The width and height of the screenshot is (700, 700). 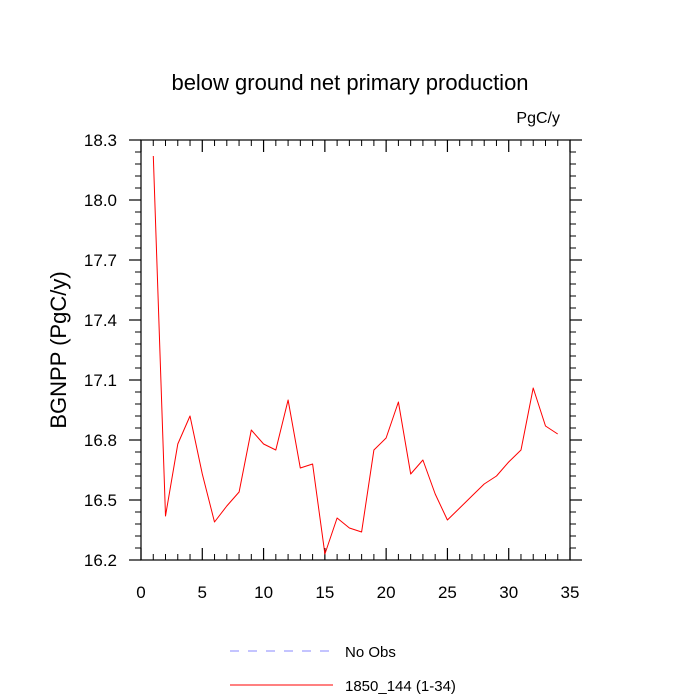 What do you see at coordinates (370, 652) in the screenshot?
I see `legend-label: No Obs` at bounding box center [370, 652].